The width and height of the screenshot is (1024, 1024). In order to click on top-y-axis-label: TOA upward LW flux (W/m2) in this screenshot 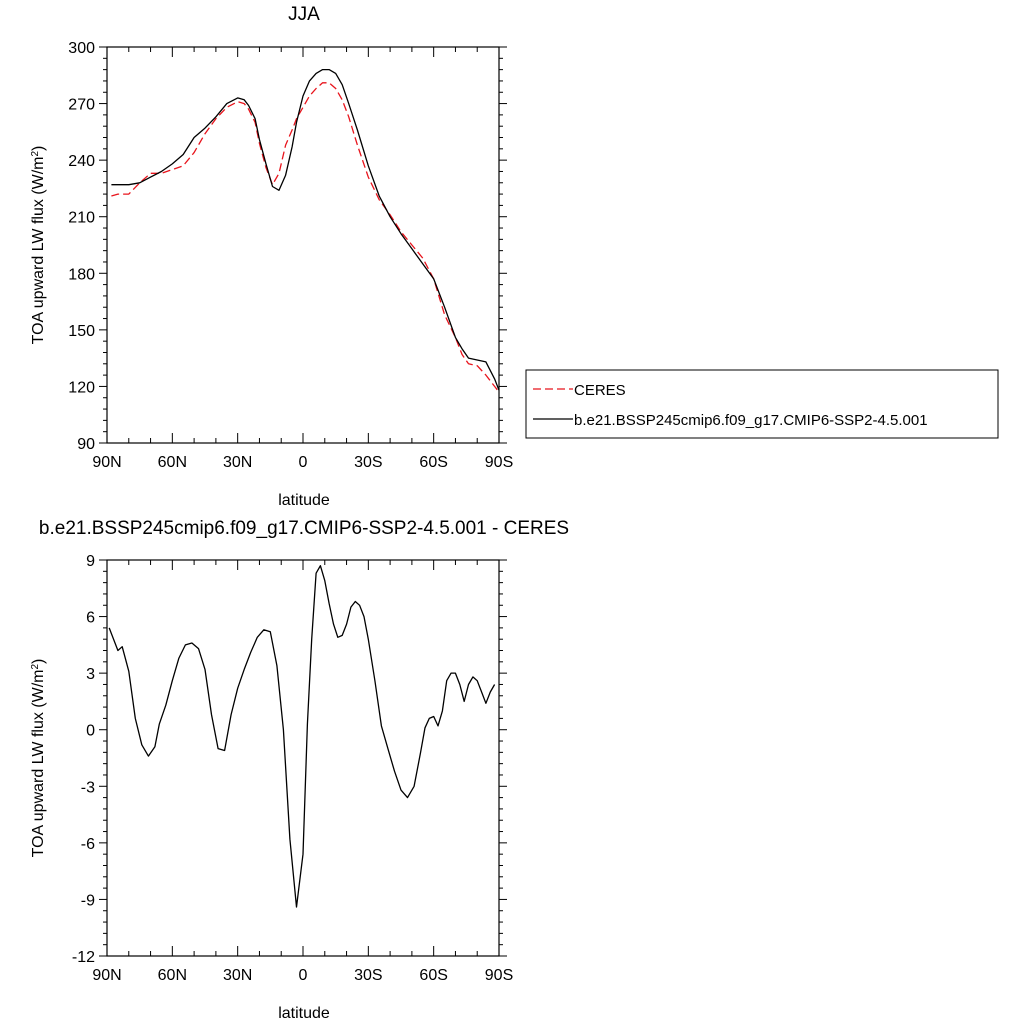, I will do `click(39, 245)`.